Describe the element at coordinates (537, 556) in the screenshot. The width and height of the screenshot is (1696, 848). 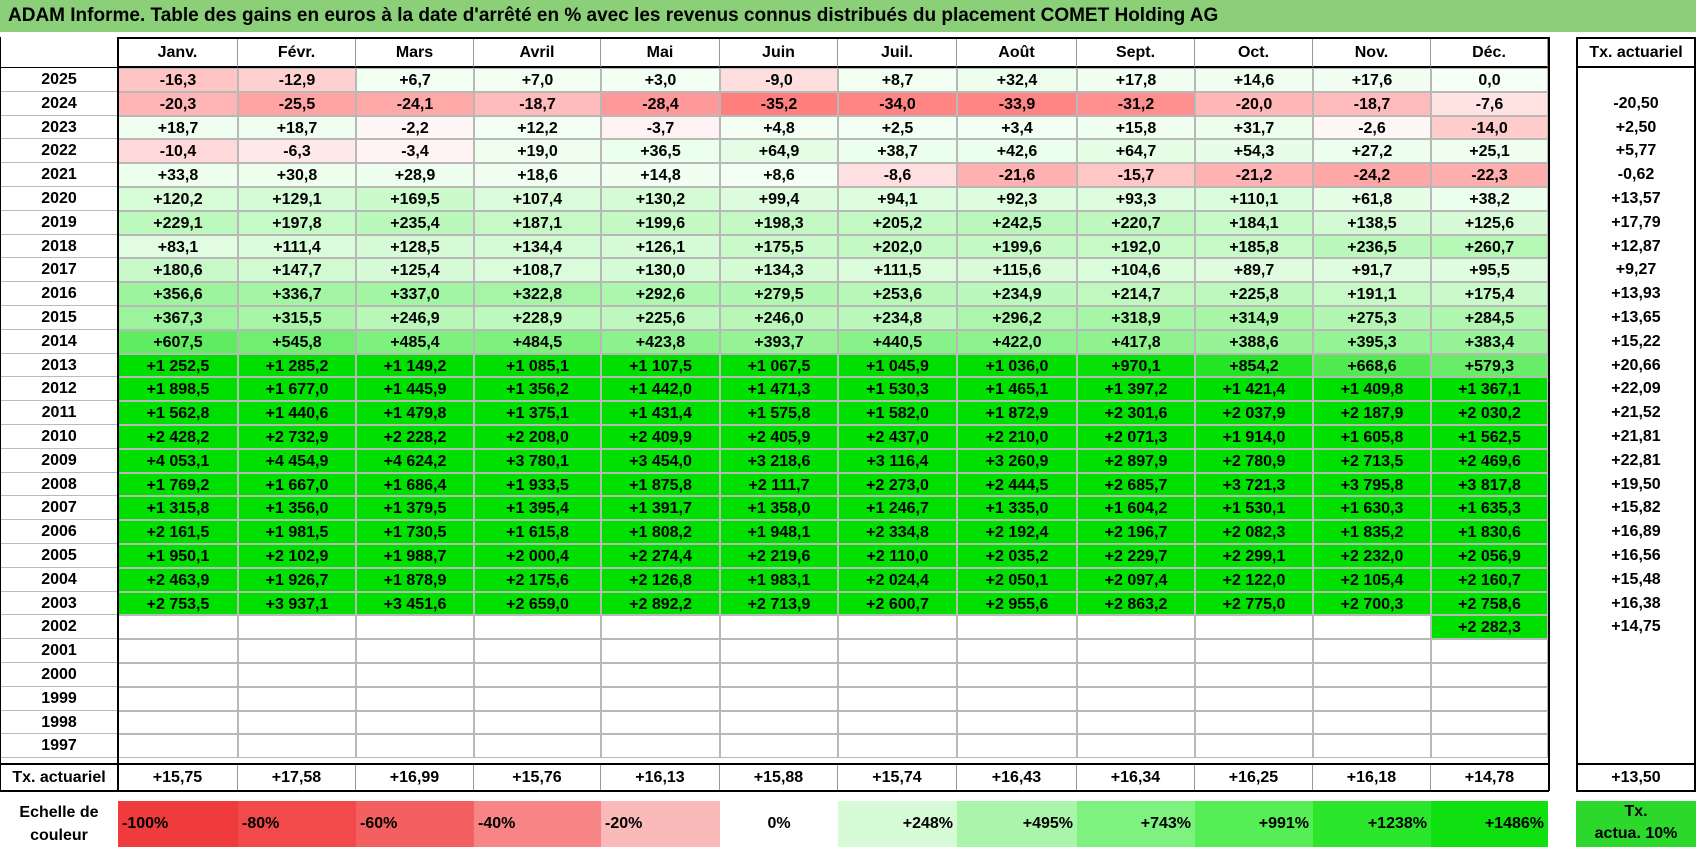
I see `table-cell: +2 000,4` at that location.